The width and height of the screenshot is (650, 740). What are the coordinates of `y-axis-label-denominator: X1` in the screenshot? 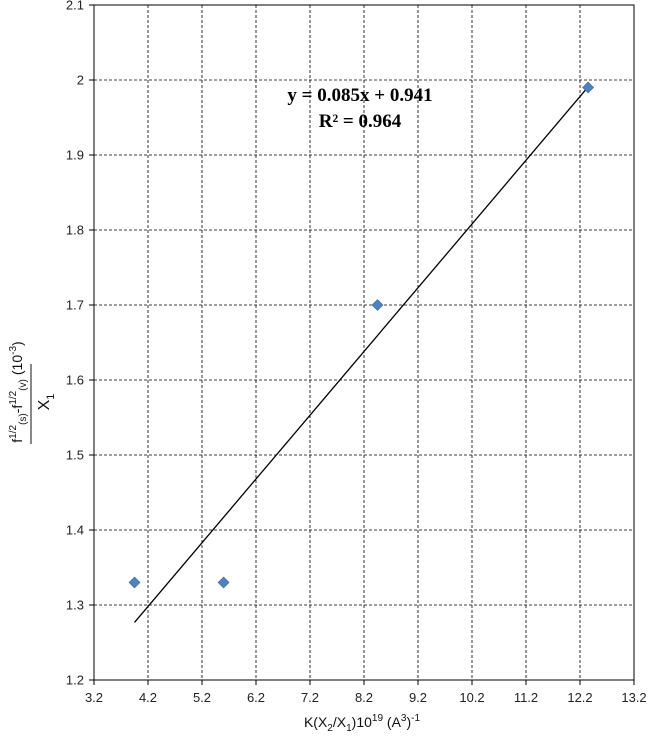 It's located at (46, 402).